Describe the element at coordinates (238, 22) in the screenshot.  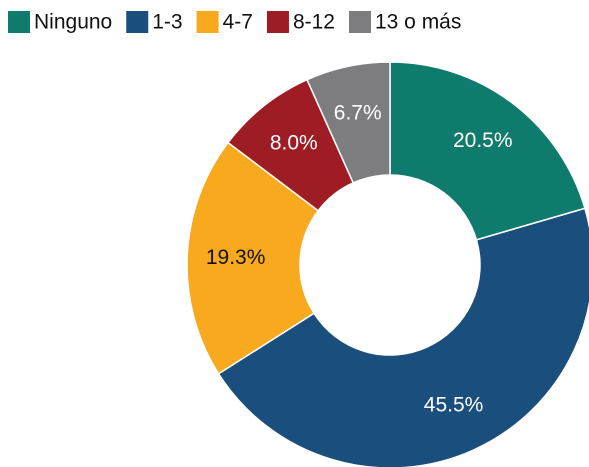
I see `legend-label: 4-7` at that location.